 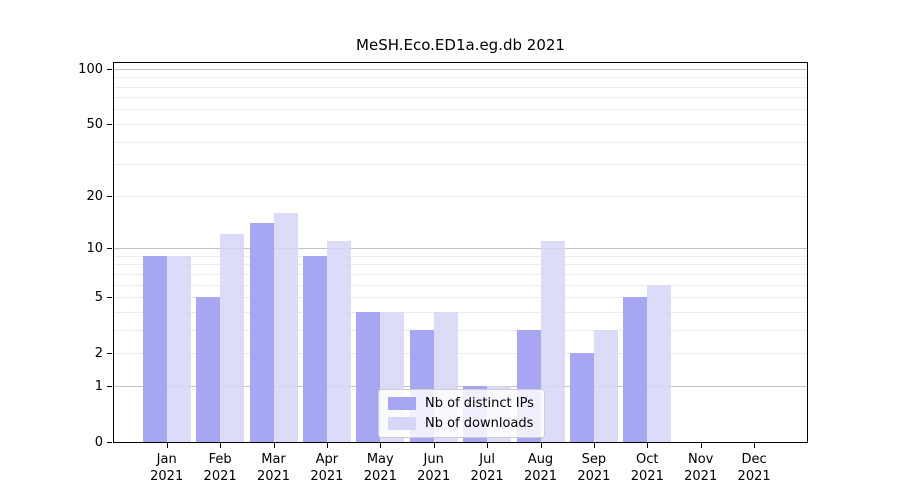 I want to click on legend-swatch-distinct-ips, so click(x=402, y=403).